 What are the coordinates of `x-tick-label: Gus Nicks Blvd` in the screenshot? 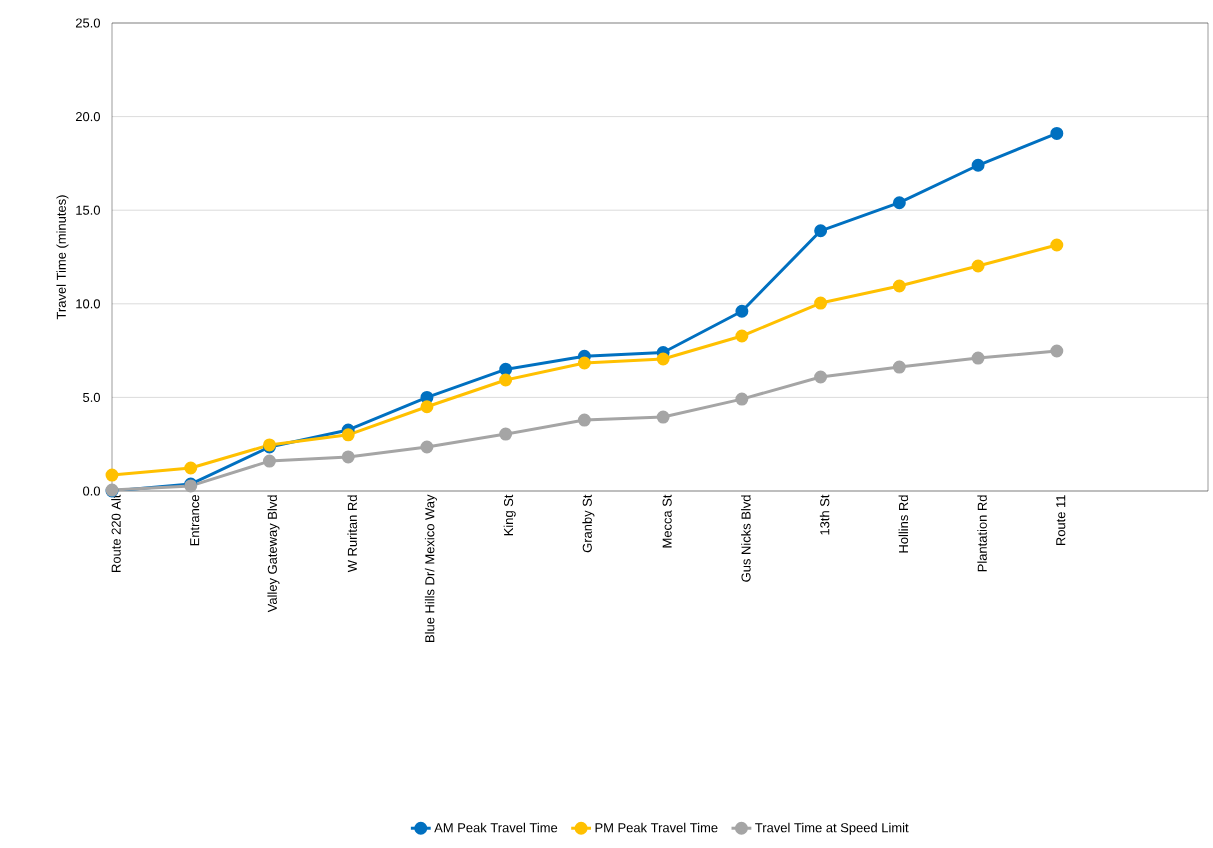 It's located at (746, 538).